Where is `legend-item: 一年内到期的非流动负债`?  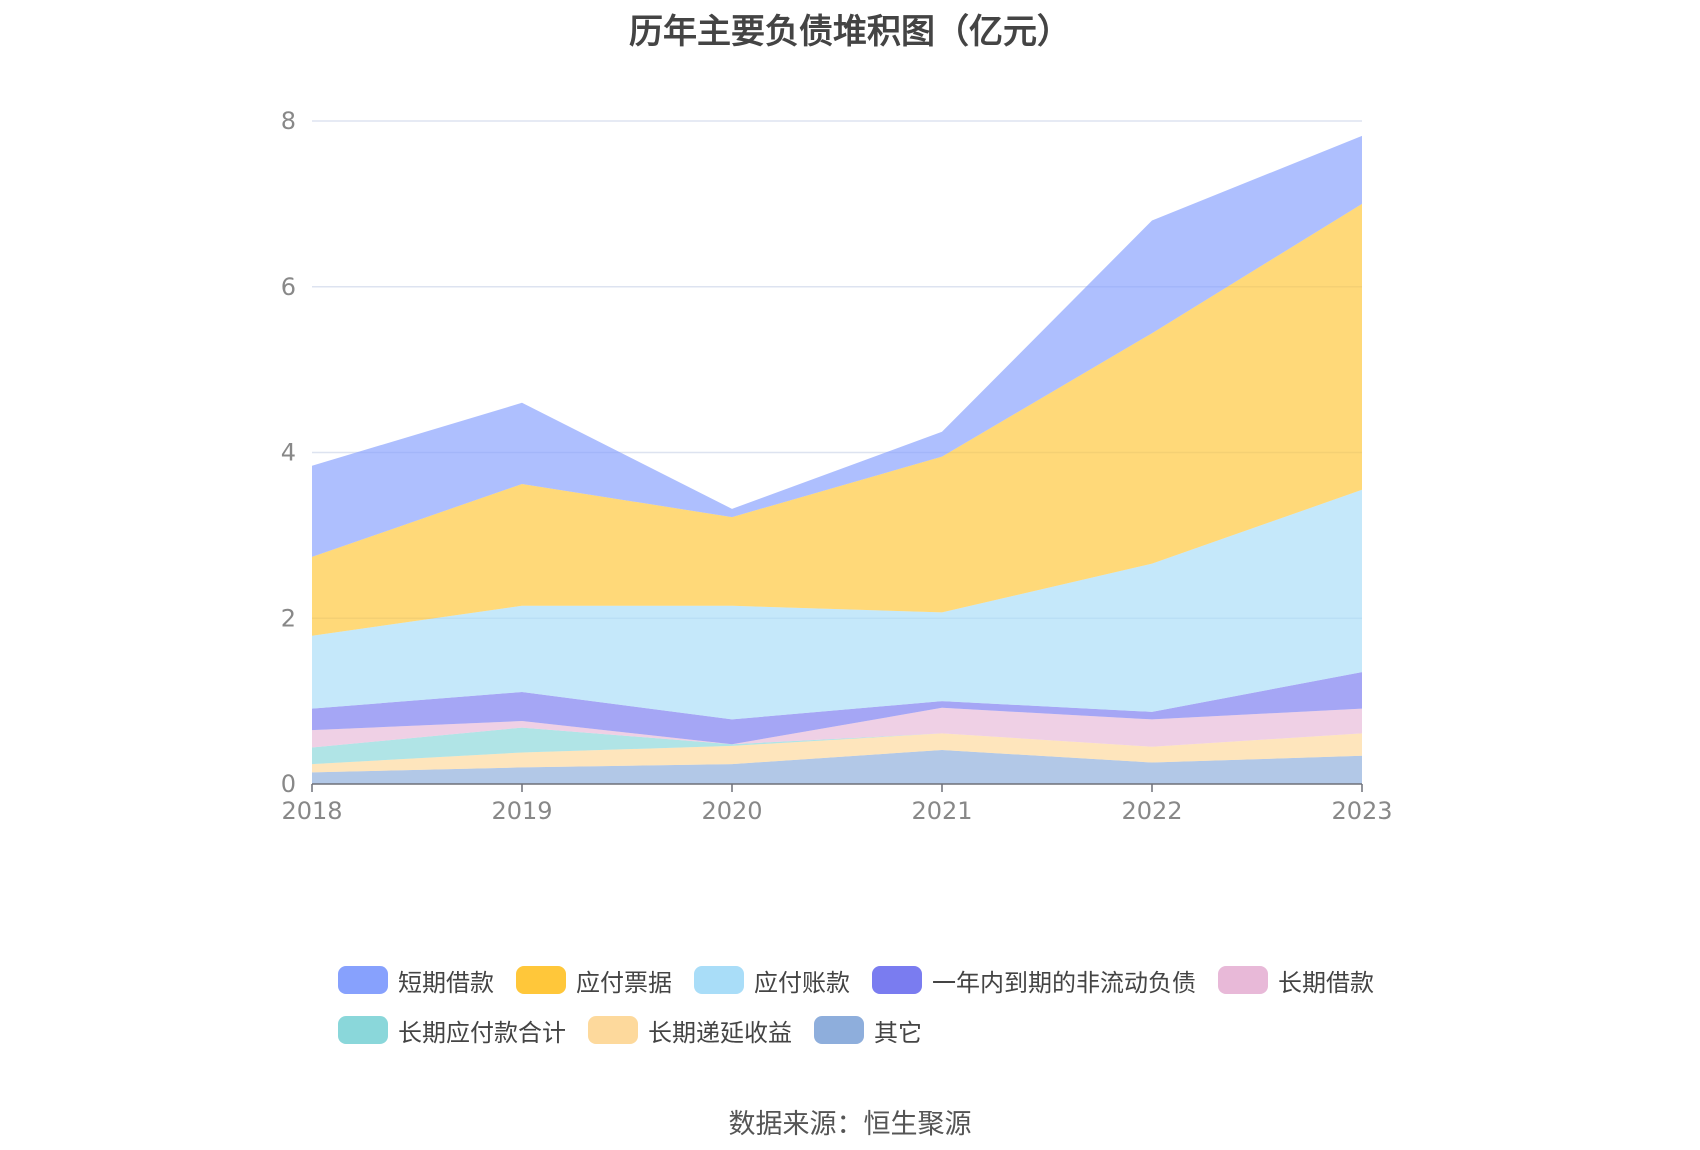
legend-item: 一年内到期的非流动负债 is located at coordinates (1034, 980).